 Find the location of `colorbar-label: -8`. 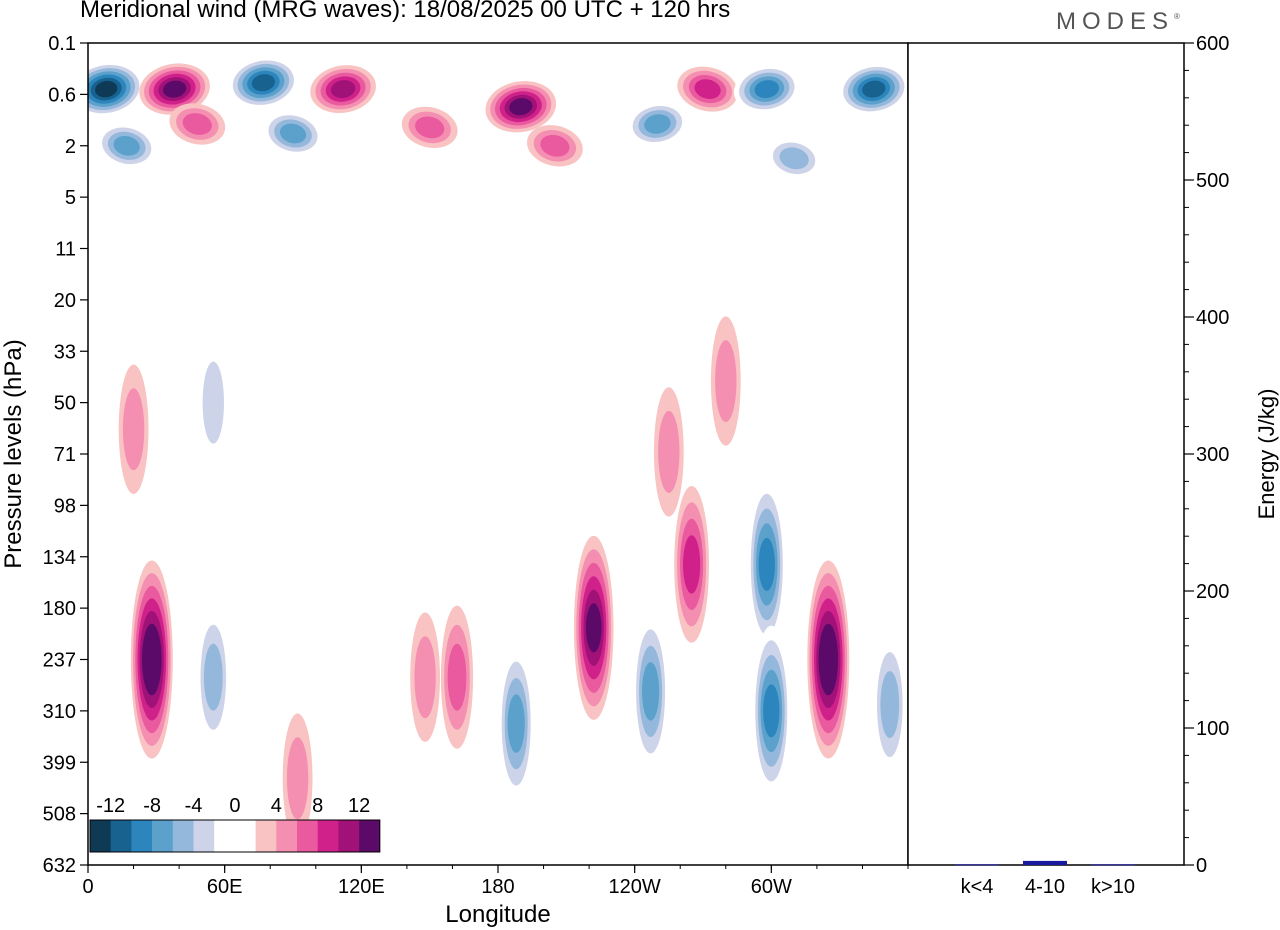

colorbar-label: -8 is located at coordinates (152, 806).